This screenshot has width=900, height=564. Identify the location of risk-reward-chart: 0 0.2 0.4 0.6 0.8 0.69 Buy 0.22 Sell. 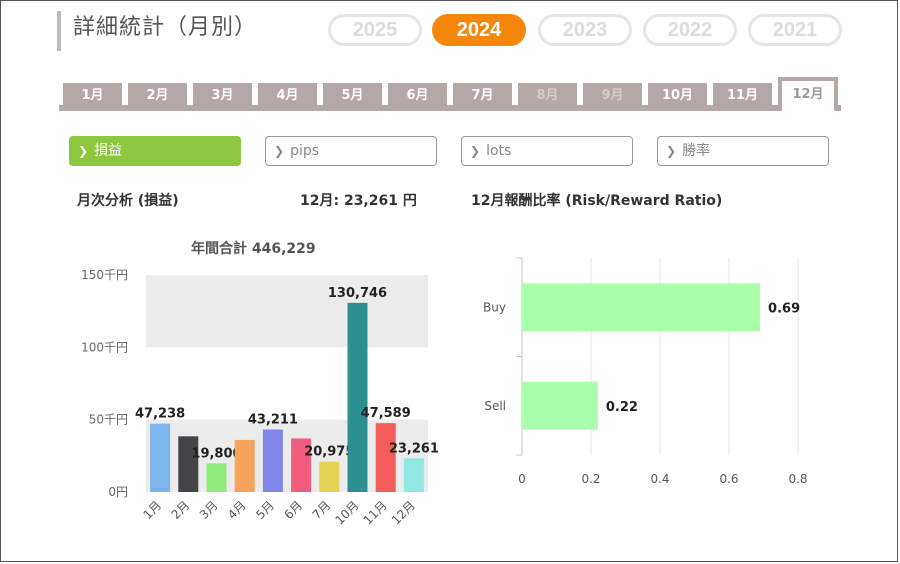
(645, 371).